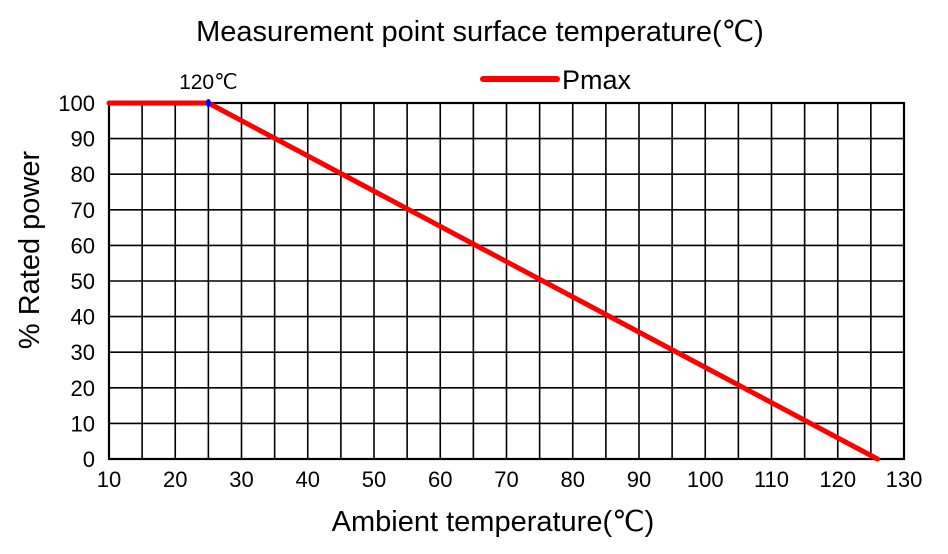  Describe the element at coordinates (241, 479) in the screenshot. I see `x-tick-label: 30` at that location.